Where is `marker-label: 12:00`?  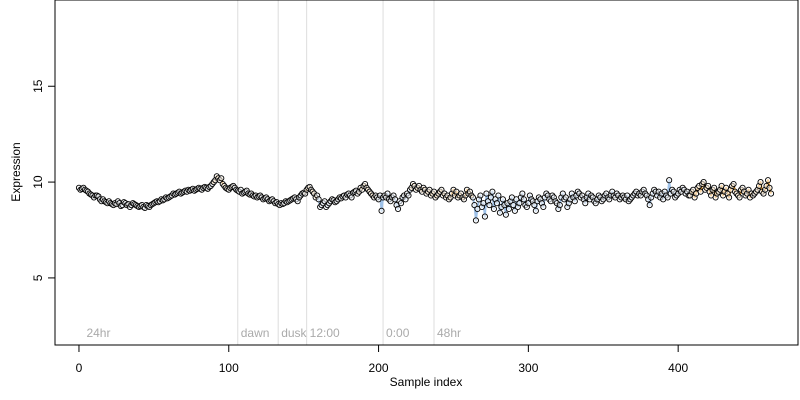
marker-label: 12:00 is located at coordinates (325, 333).